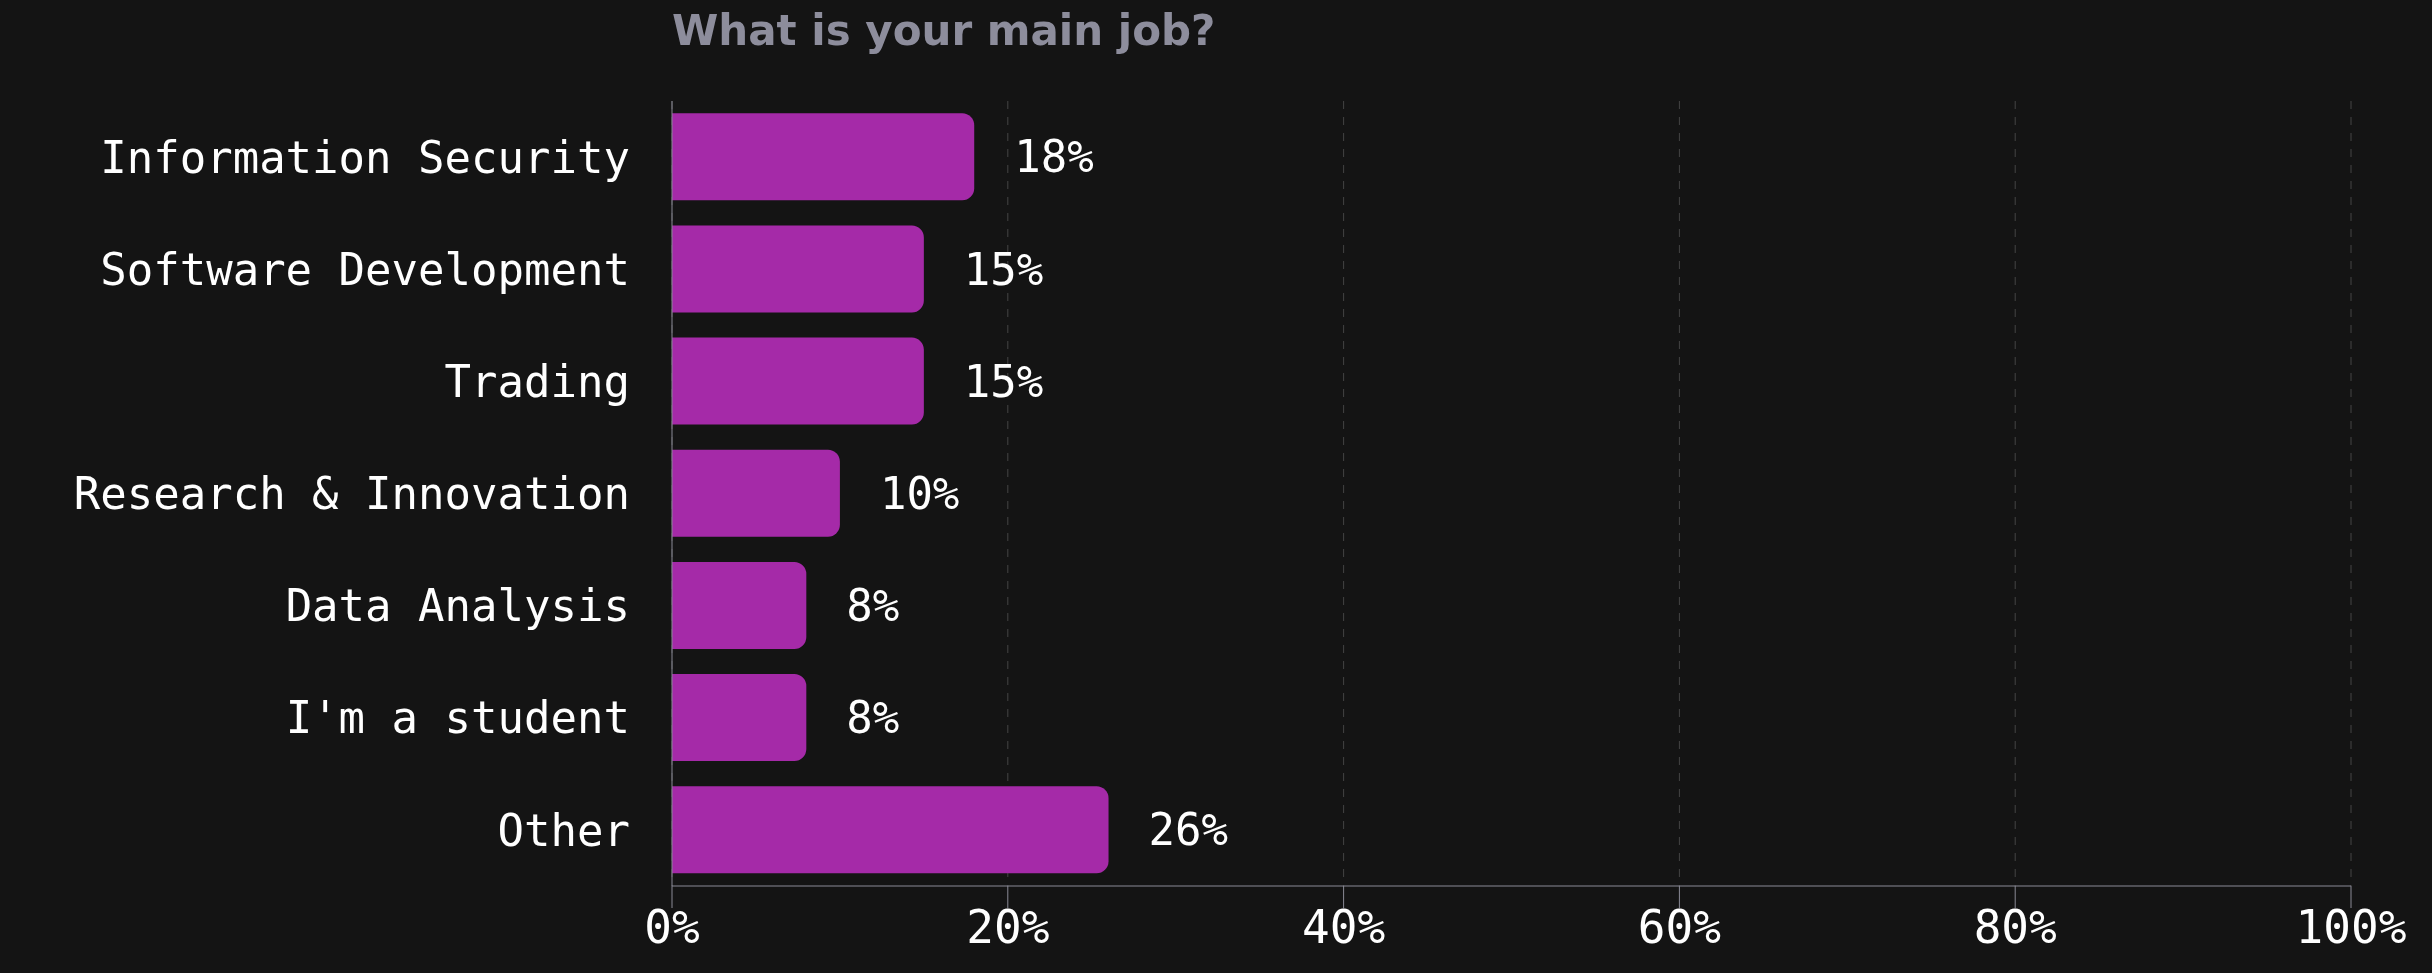 Image resolution: width=2432 pixels, height=973 pixels. I want to click on x-tick-label: 80%, so click(2015, 926).